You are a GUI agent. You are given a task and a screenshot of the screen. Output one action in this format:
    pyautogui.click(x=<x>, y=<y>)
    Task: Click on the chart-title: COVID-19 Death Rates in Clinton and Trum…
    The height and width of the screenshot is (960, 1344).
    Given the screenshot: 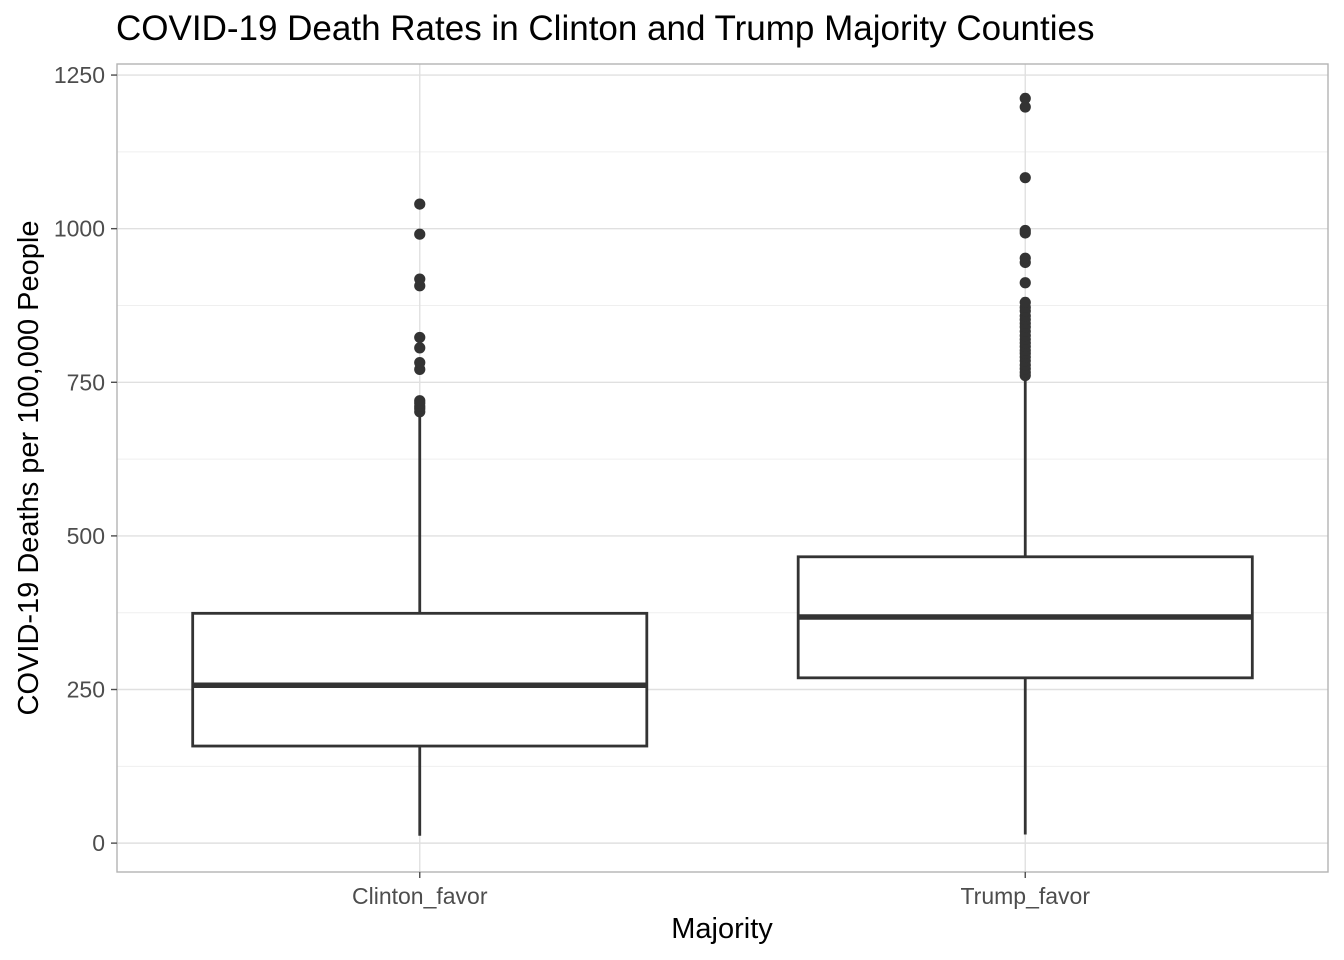 What is the action you would take?
    pyautogui.click(x=605, y=28)
    